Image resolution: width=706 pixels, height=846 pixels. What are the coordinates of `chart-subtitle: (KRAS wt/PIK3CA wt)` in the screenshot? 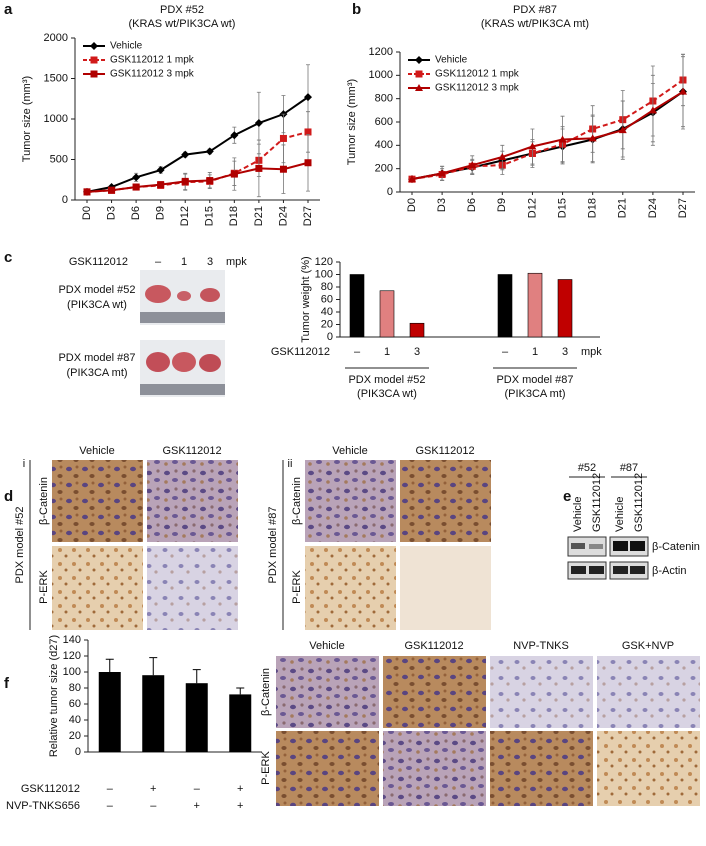 It's located at (182, 24).